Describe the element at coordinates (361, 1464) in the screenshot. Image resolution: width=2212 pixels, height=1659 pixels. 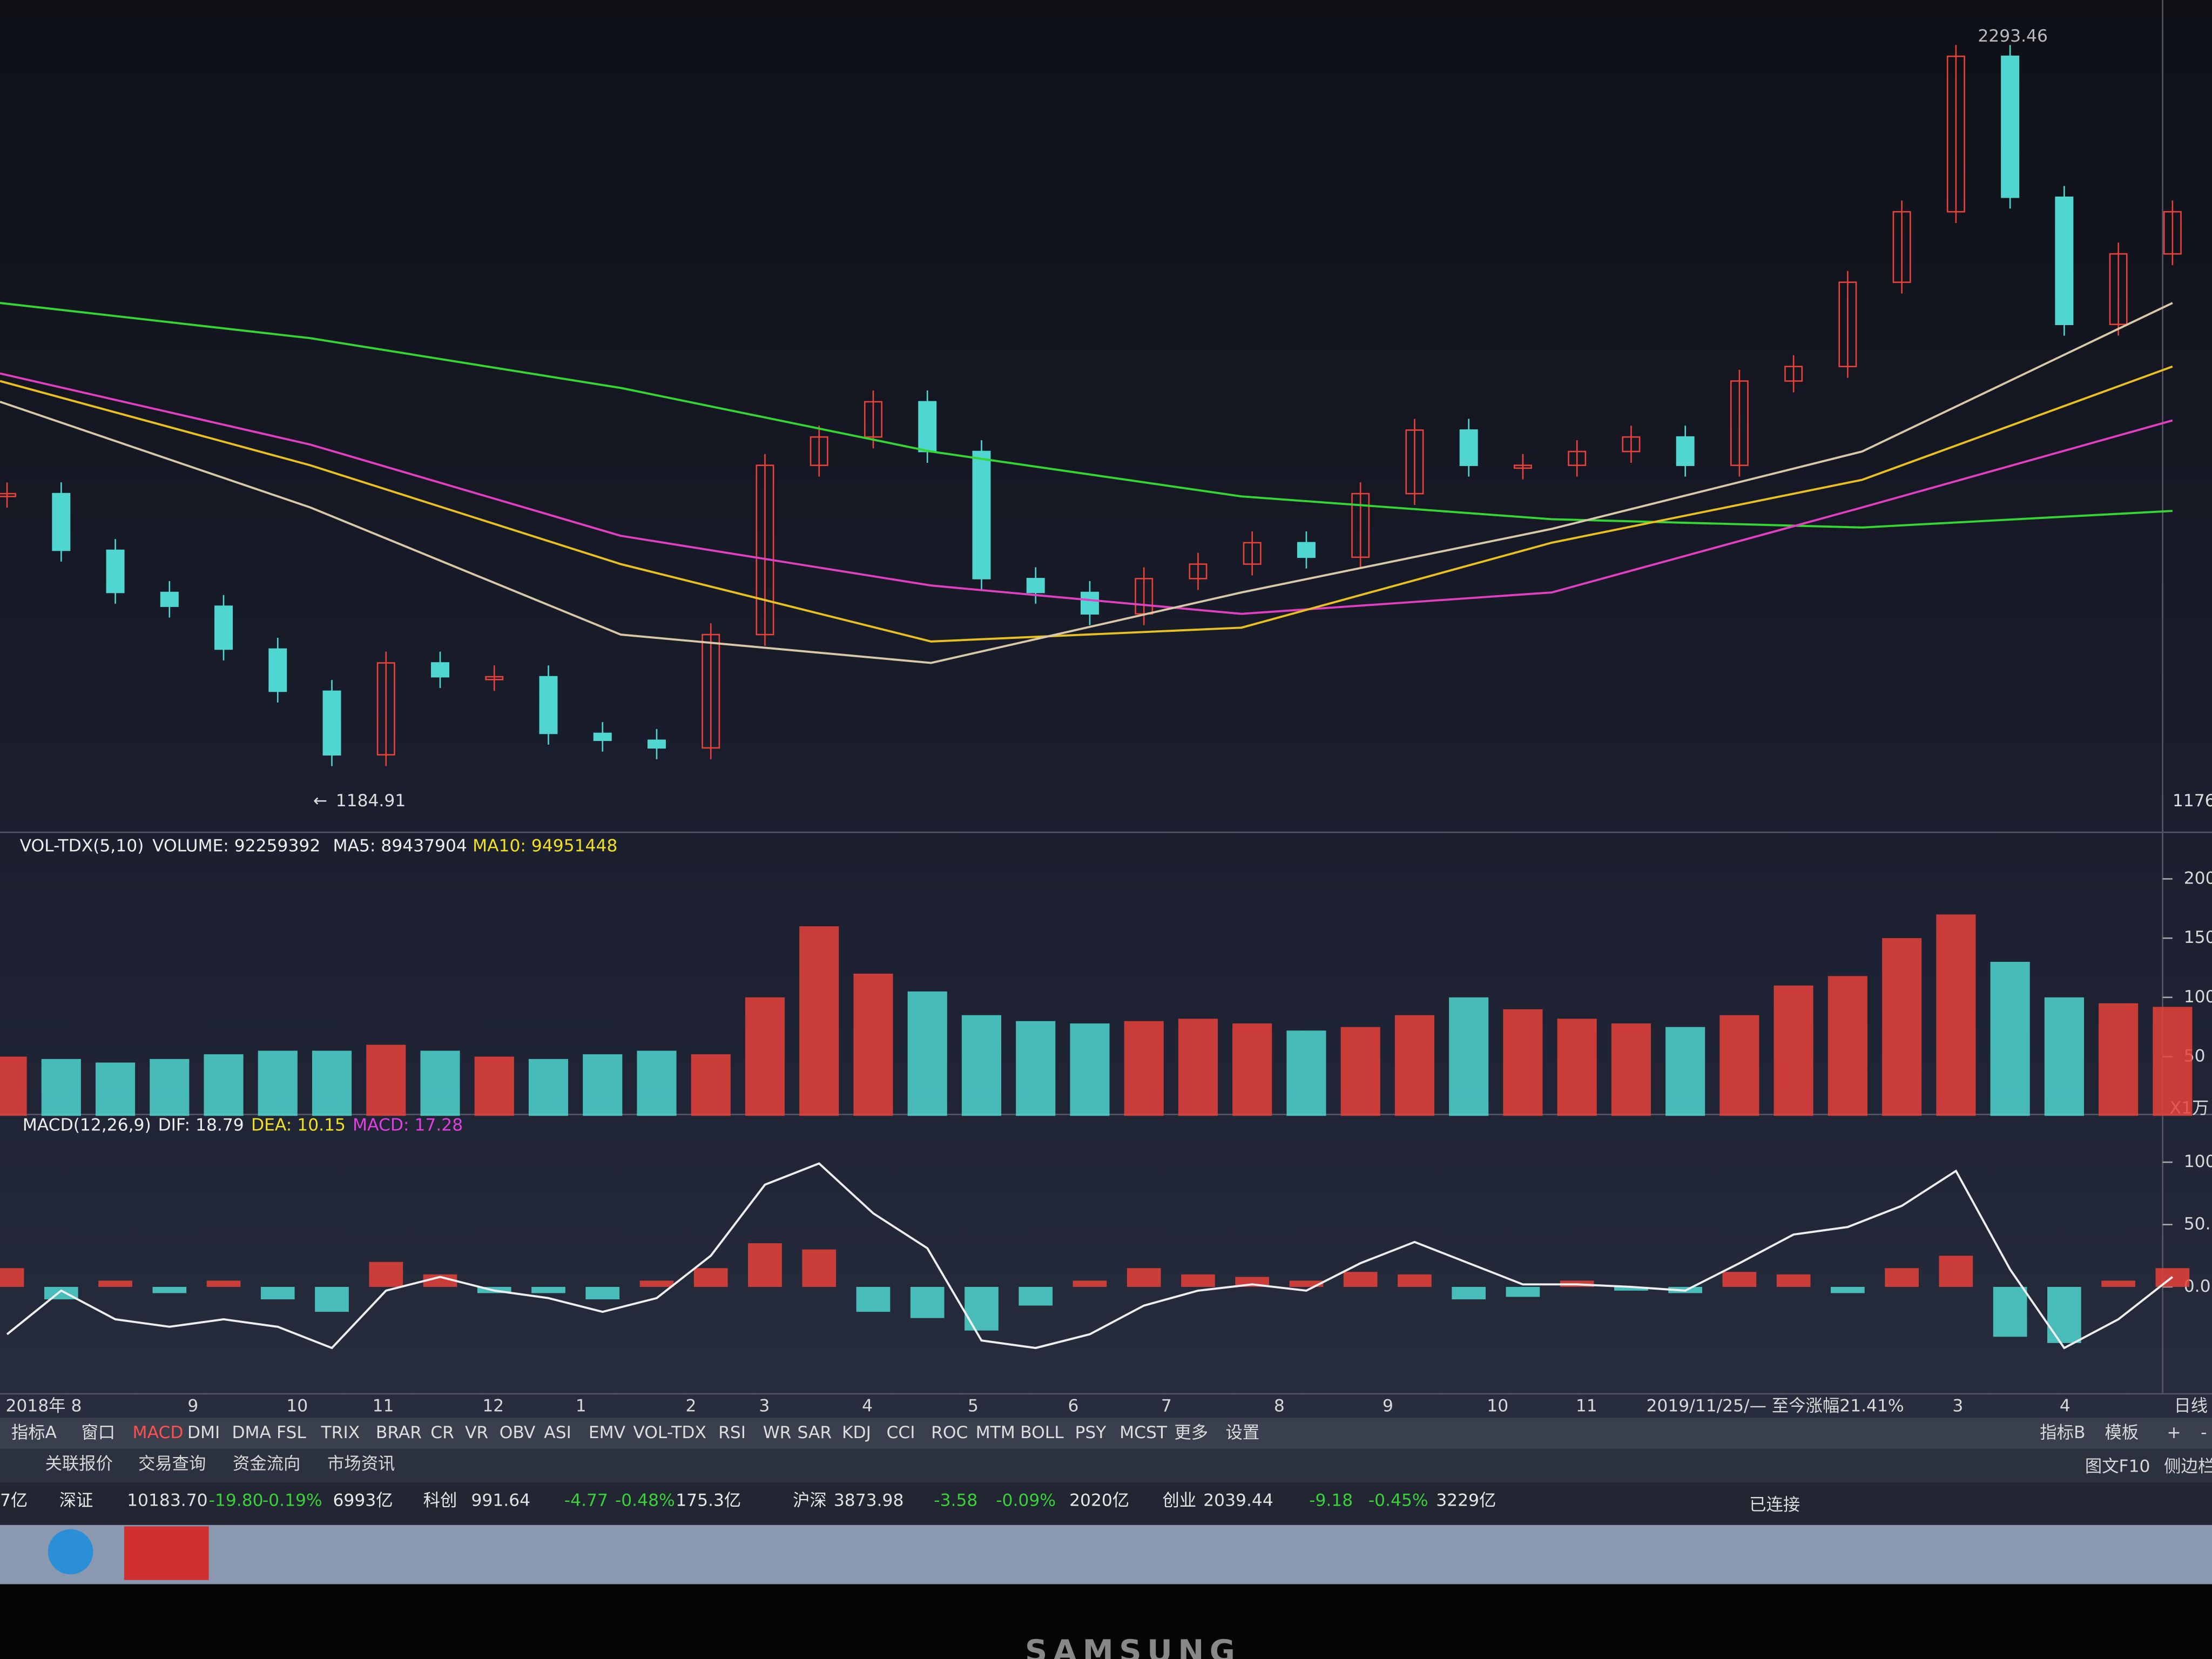
I see `link: 市场资讯` at that location.